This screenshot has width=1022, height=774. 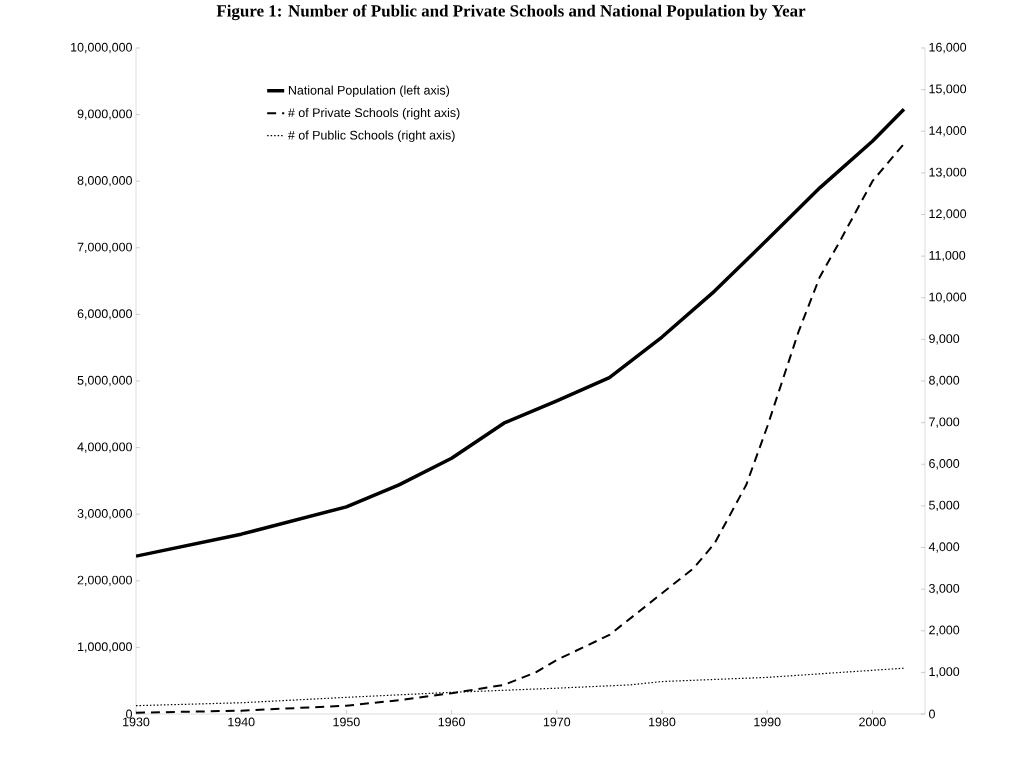 I want to click on y2-tick-label: 1,000, so click(x=944, y=672).